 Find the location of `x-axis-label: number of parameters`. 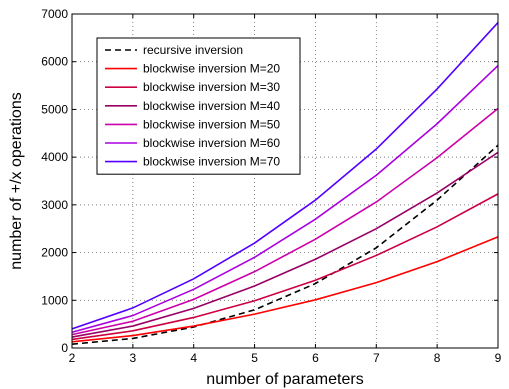

x-axis-label: number of parameters is located at coordinates (284, 379).